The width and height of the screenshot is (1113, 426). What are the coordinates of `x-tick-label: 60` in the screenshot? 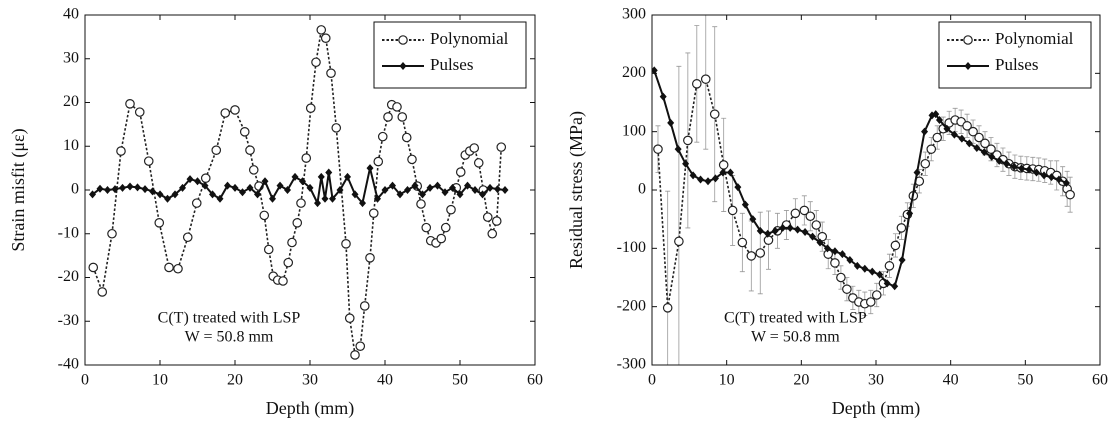 It's located at (535, 380).